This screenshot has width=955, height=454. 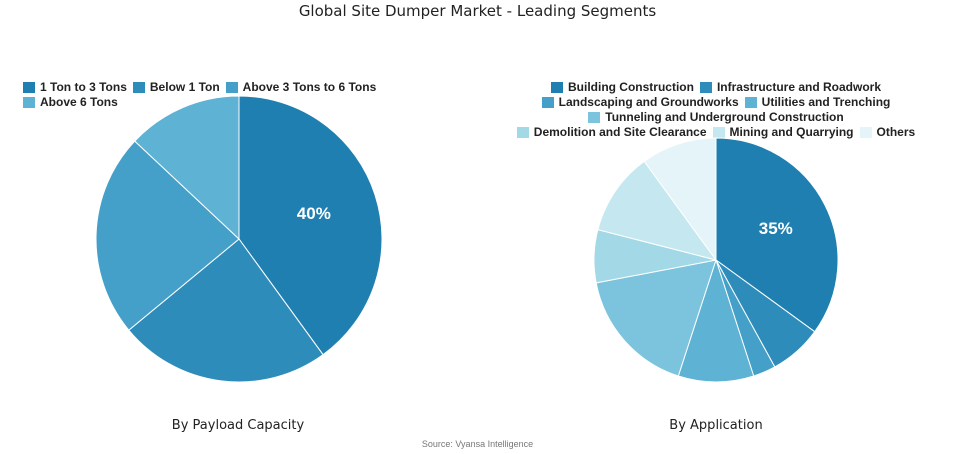 I want to click on legend-label: Demolition and Site Clearance, so click(x=620, y=132).